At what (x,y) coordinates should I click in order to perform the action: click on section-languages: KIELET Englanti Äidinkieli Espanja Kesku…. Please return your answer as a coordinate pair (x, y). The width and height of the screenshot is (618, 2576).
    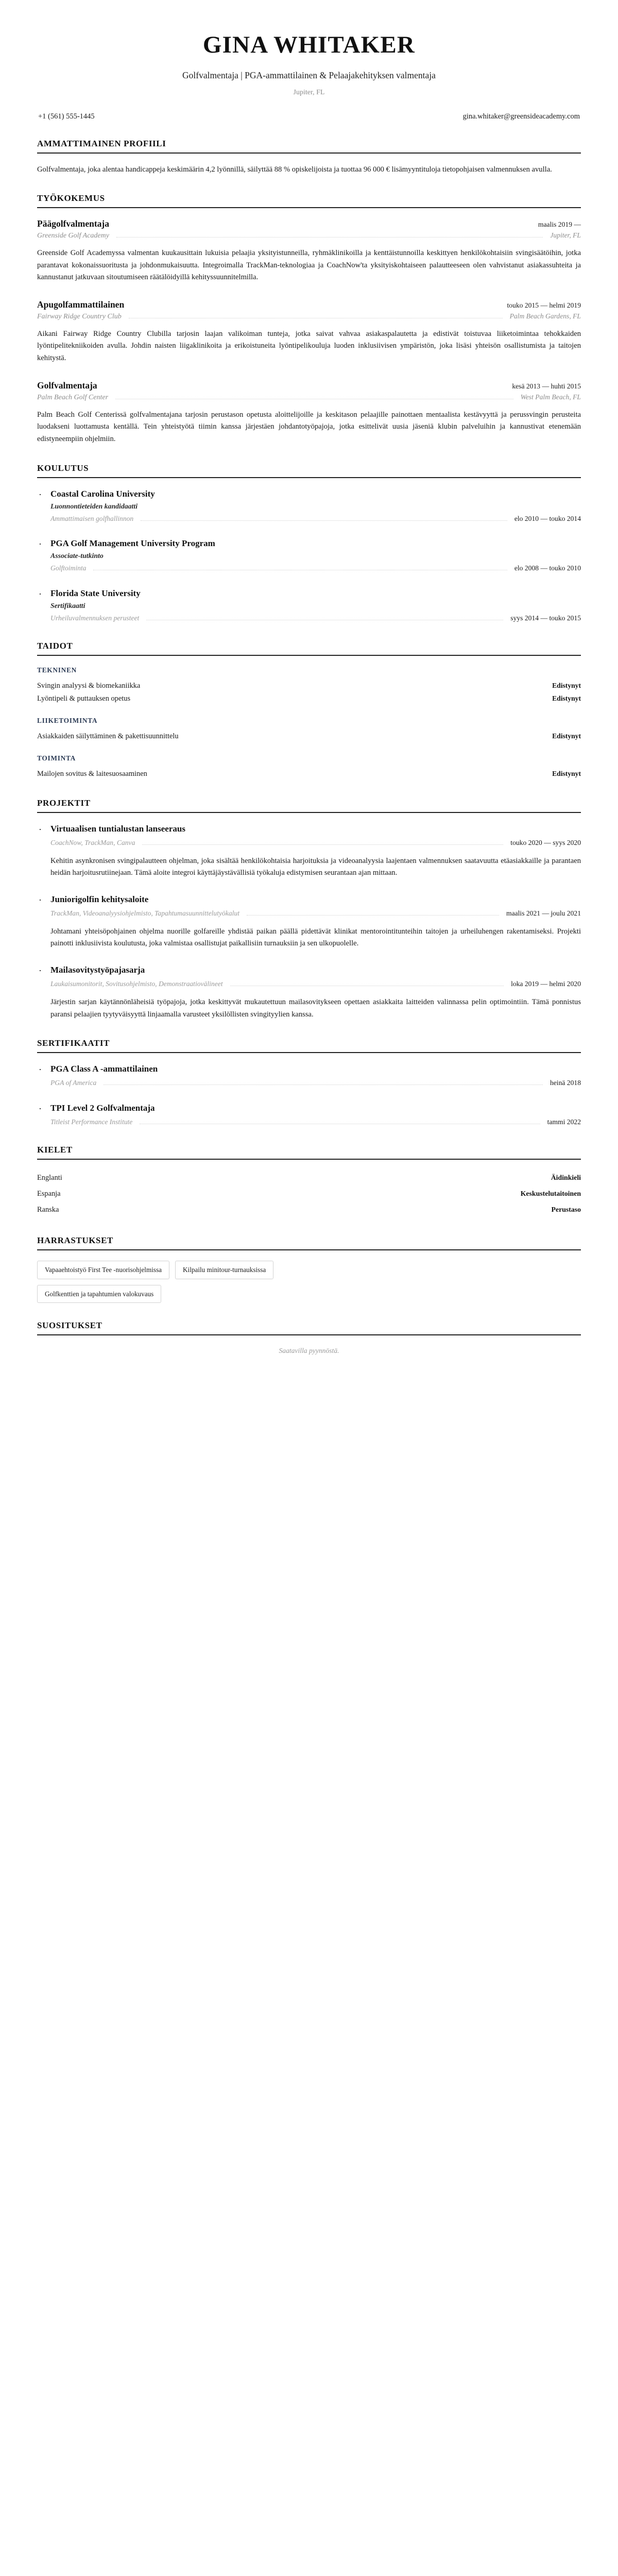
    Looking at the image, I should click on (309, 1181).